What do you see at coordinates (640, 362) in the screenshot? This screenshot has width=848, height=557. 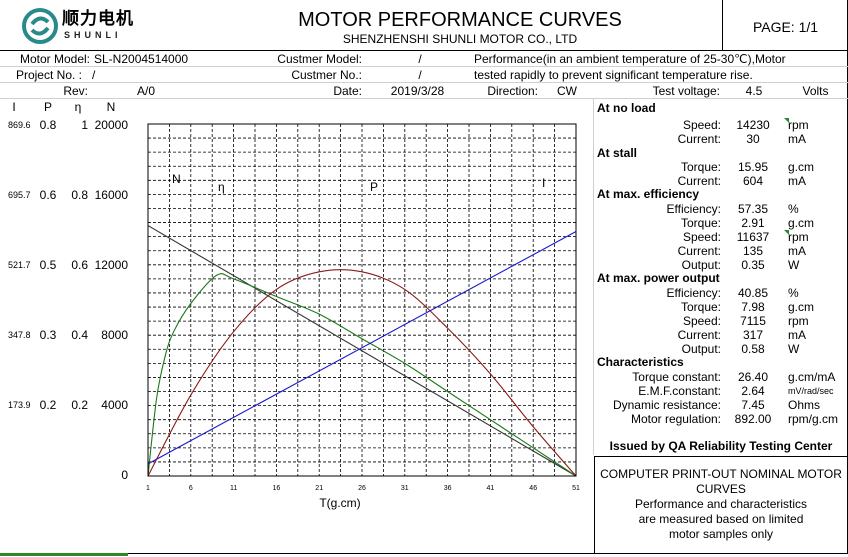 I see `characteristics-title: Characteristics` at bounding box center [640, 362].